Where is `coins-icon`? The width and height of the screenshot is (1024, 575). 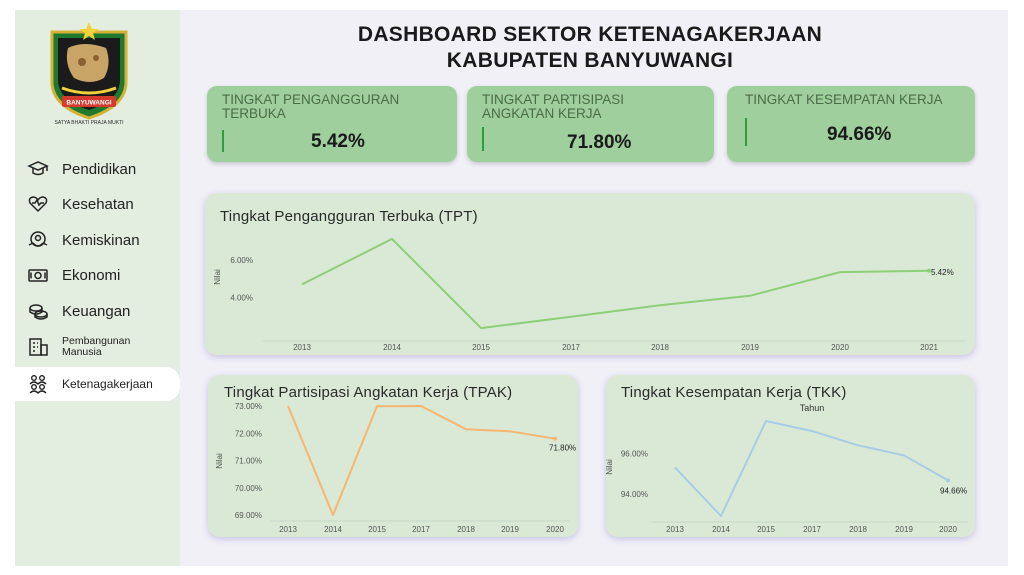 coins-icon is located at coordinates (38, 311).